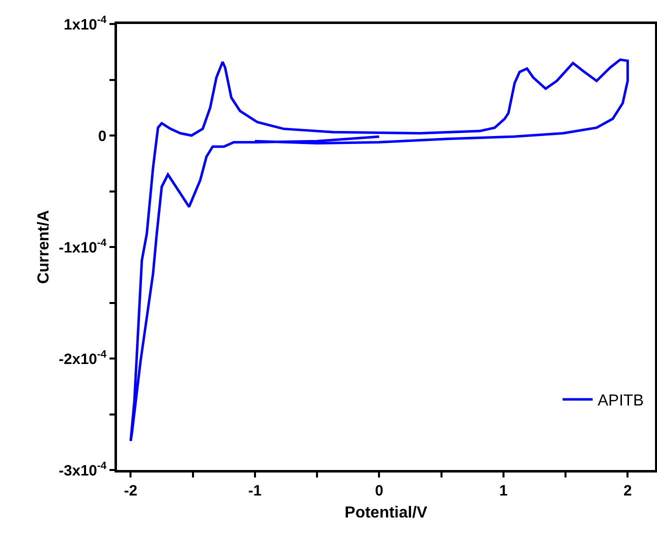 This screenshot has width=657, height=534. What do you see at coordinates (503, 491) in the screenshot?
I see `x-tick-label: 1` at bounding box center [503, 491].